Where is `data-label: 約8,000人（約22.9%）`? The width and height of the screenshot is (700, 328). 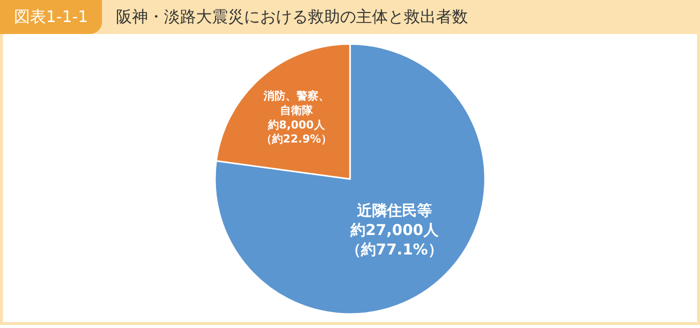
data-label: 約8,000人（約22.9%） is located at coordinates (296, 132).